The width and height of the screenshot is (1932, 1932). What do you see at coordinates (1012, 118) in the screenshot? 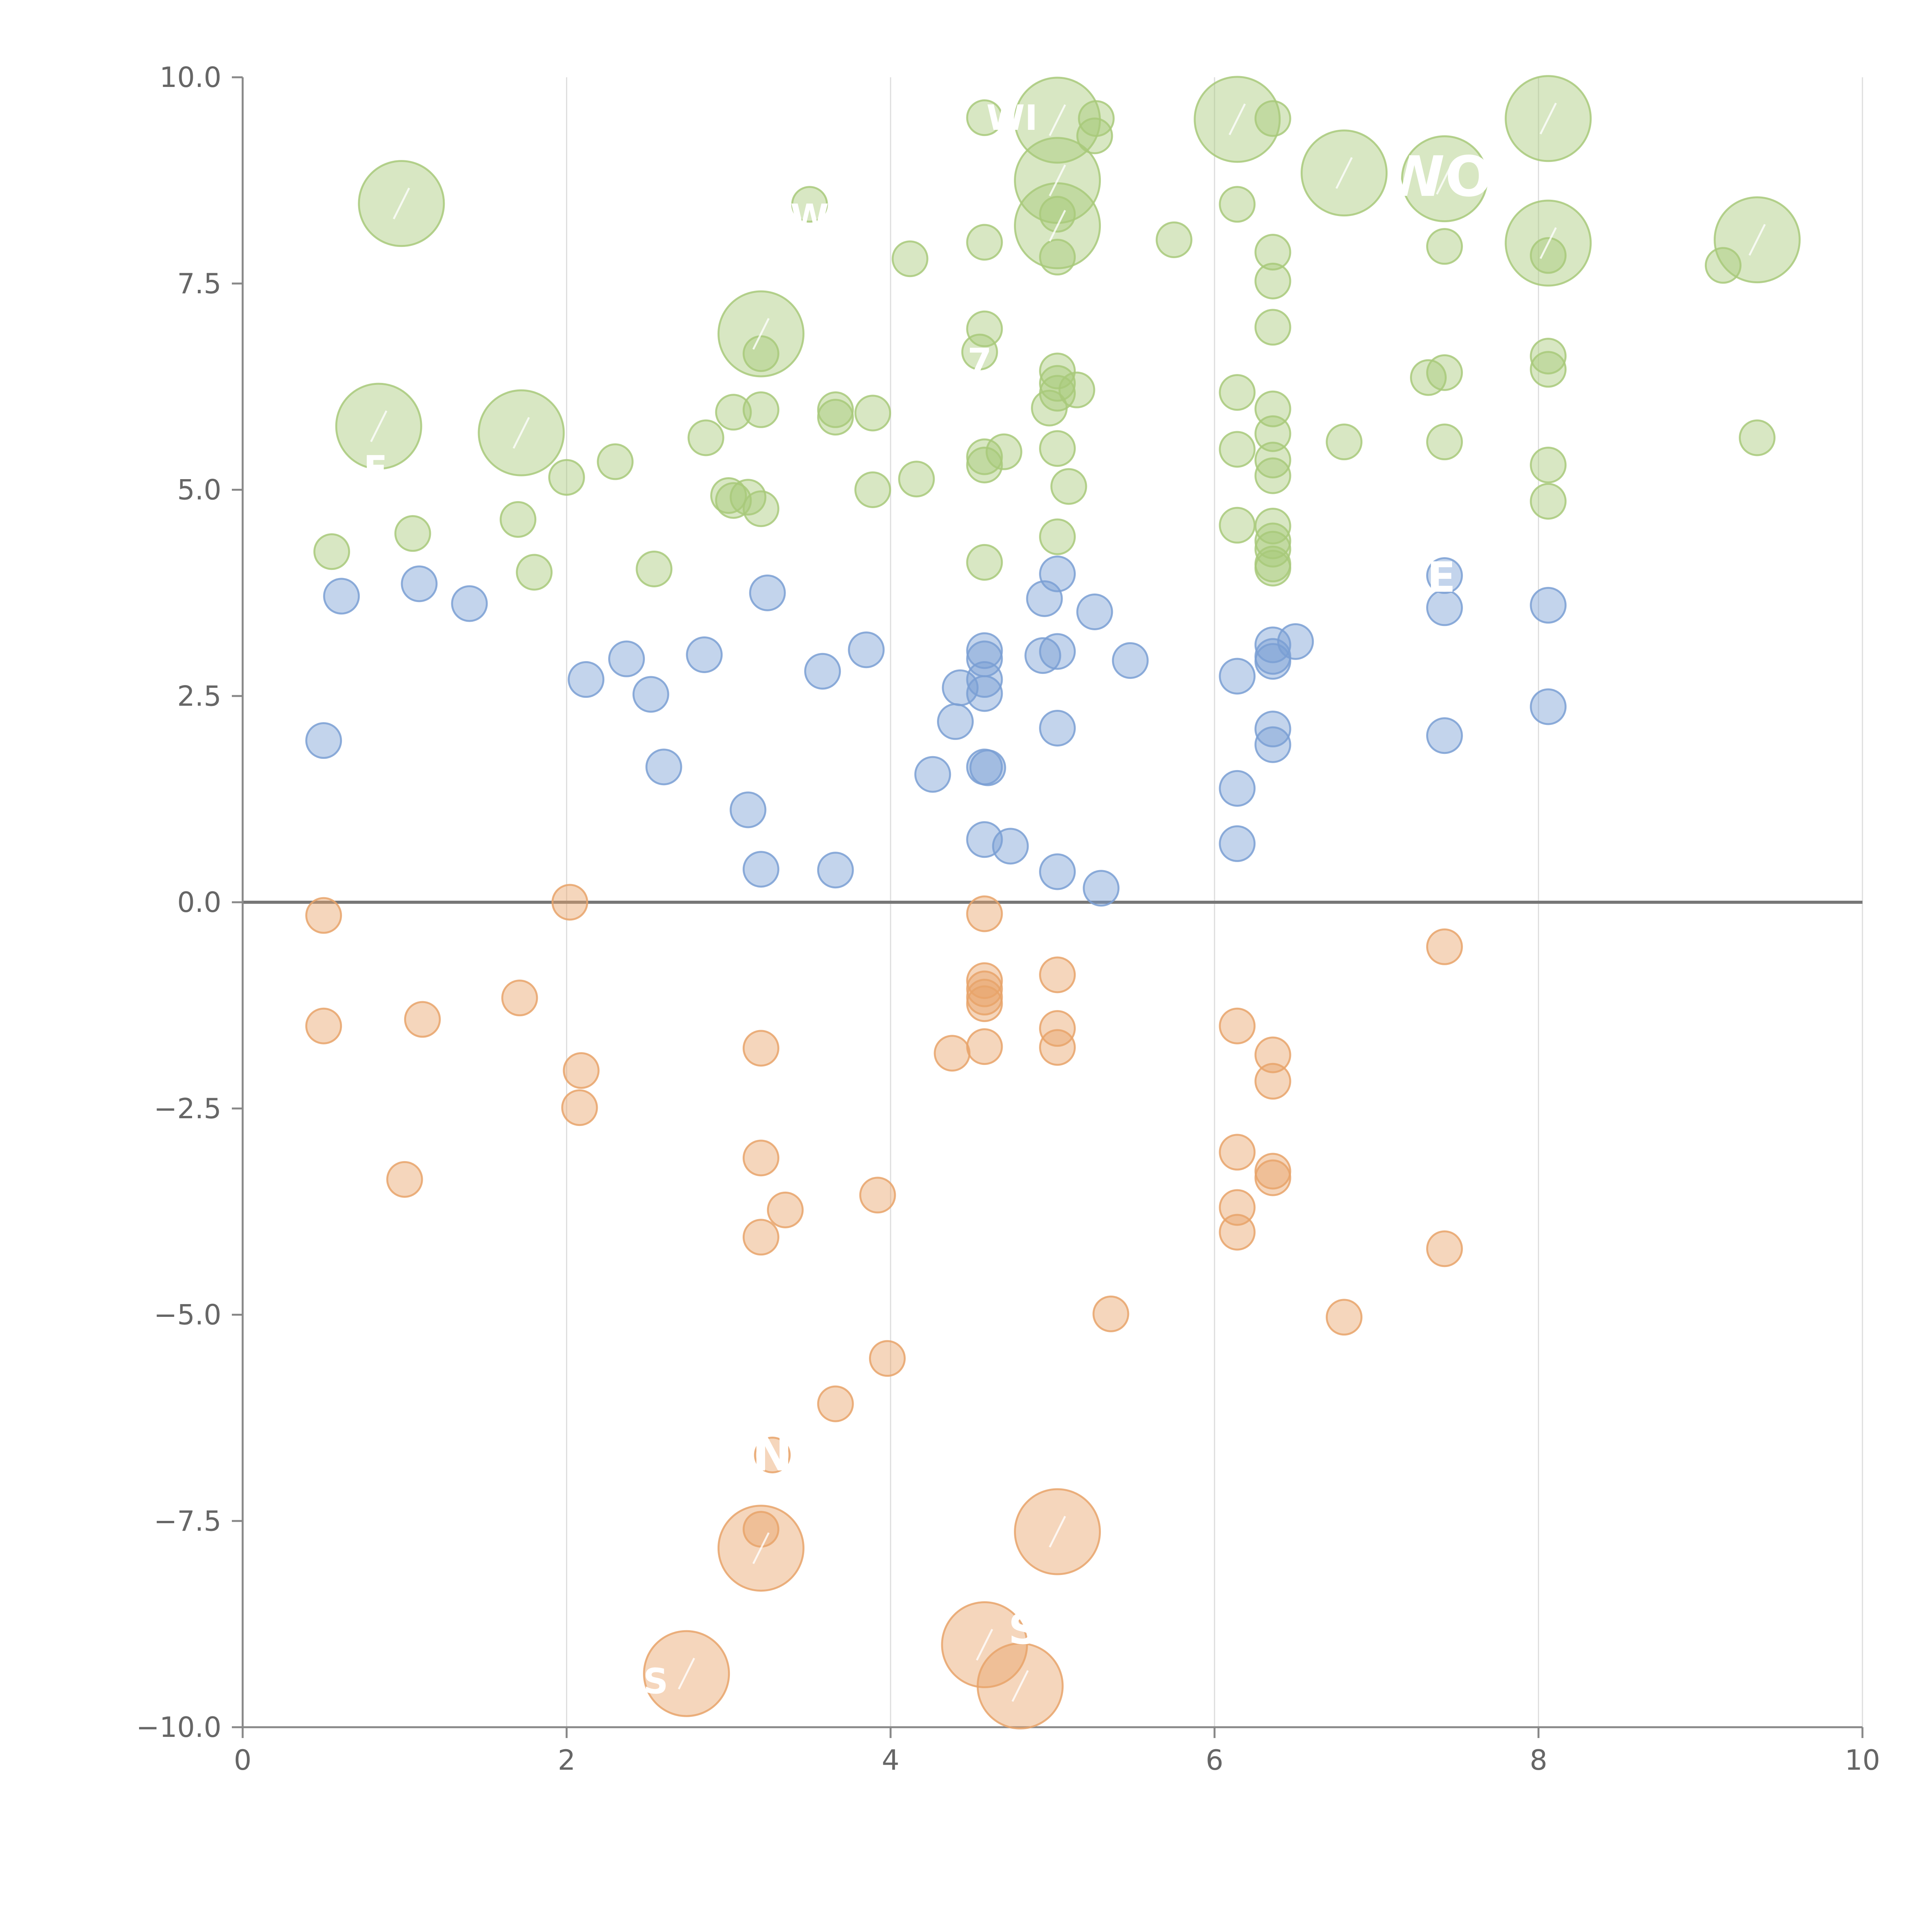
I see `bubble-annotation: WI` at bounding box center [1012, 118].